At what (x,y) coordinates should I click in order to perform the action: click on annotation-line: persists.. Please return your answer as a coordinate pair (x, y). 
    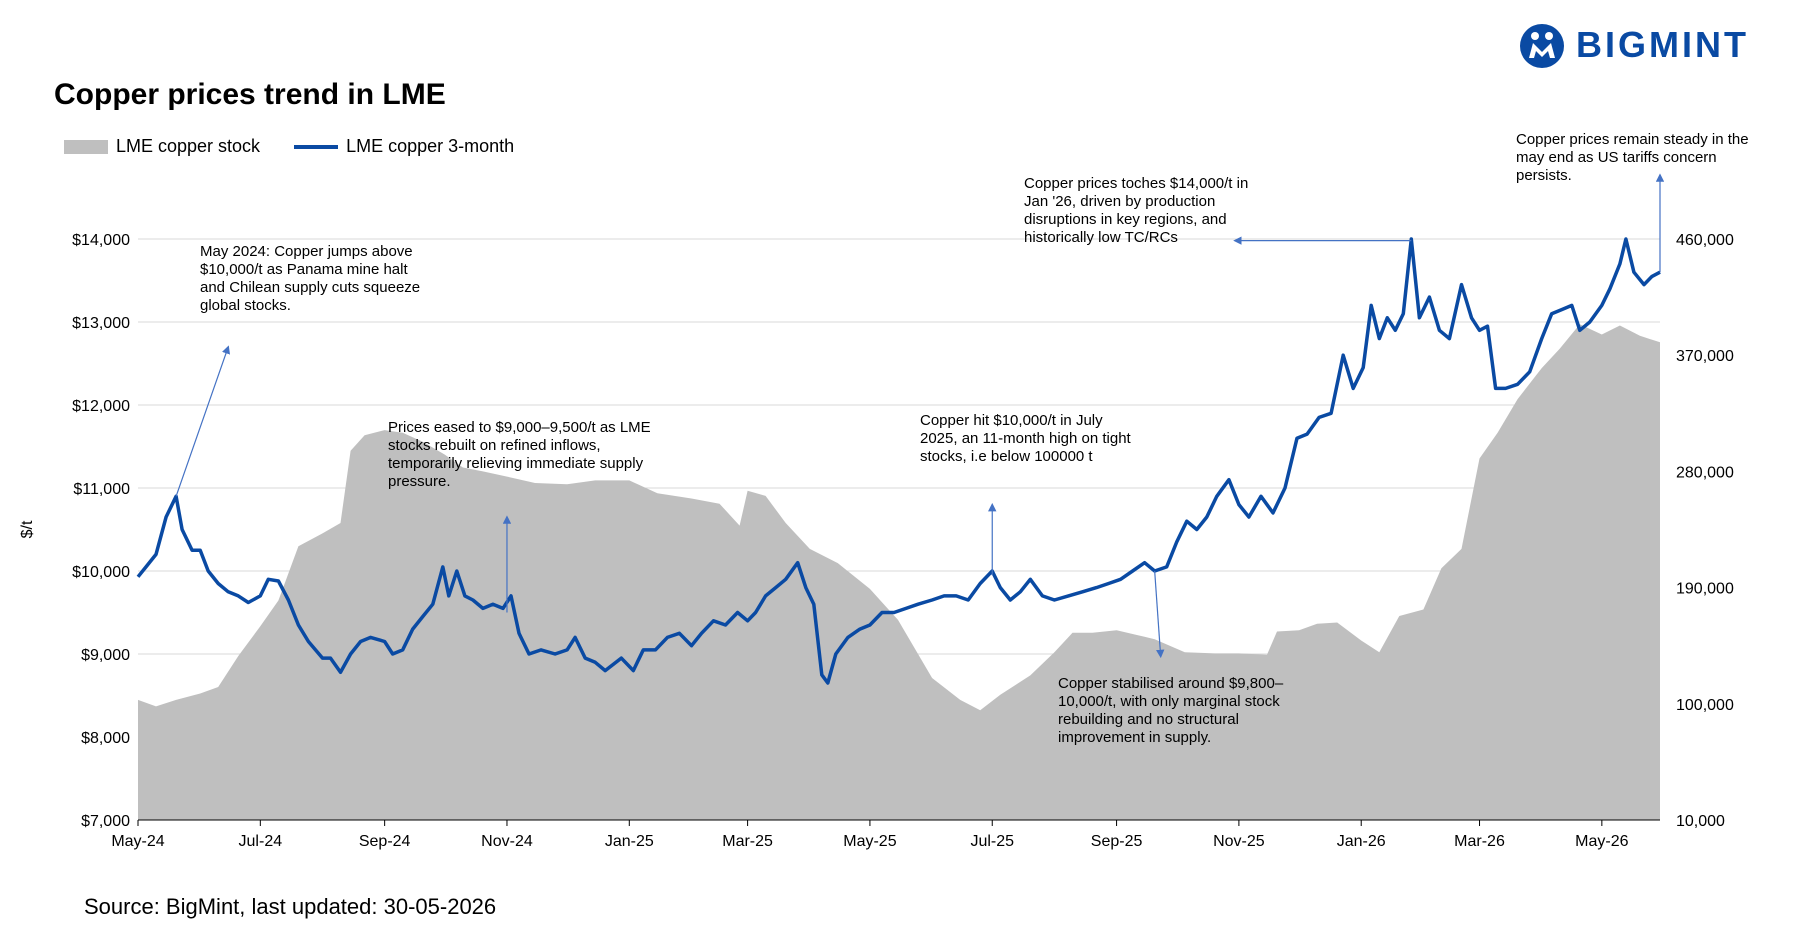
    Looking at the image, I should click on (1544, 175).